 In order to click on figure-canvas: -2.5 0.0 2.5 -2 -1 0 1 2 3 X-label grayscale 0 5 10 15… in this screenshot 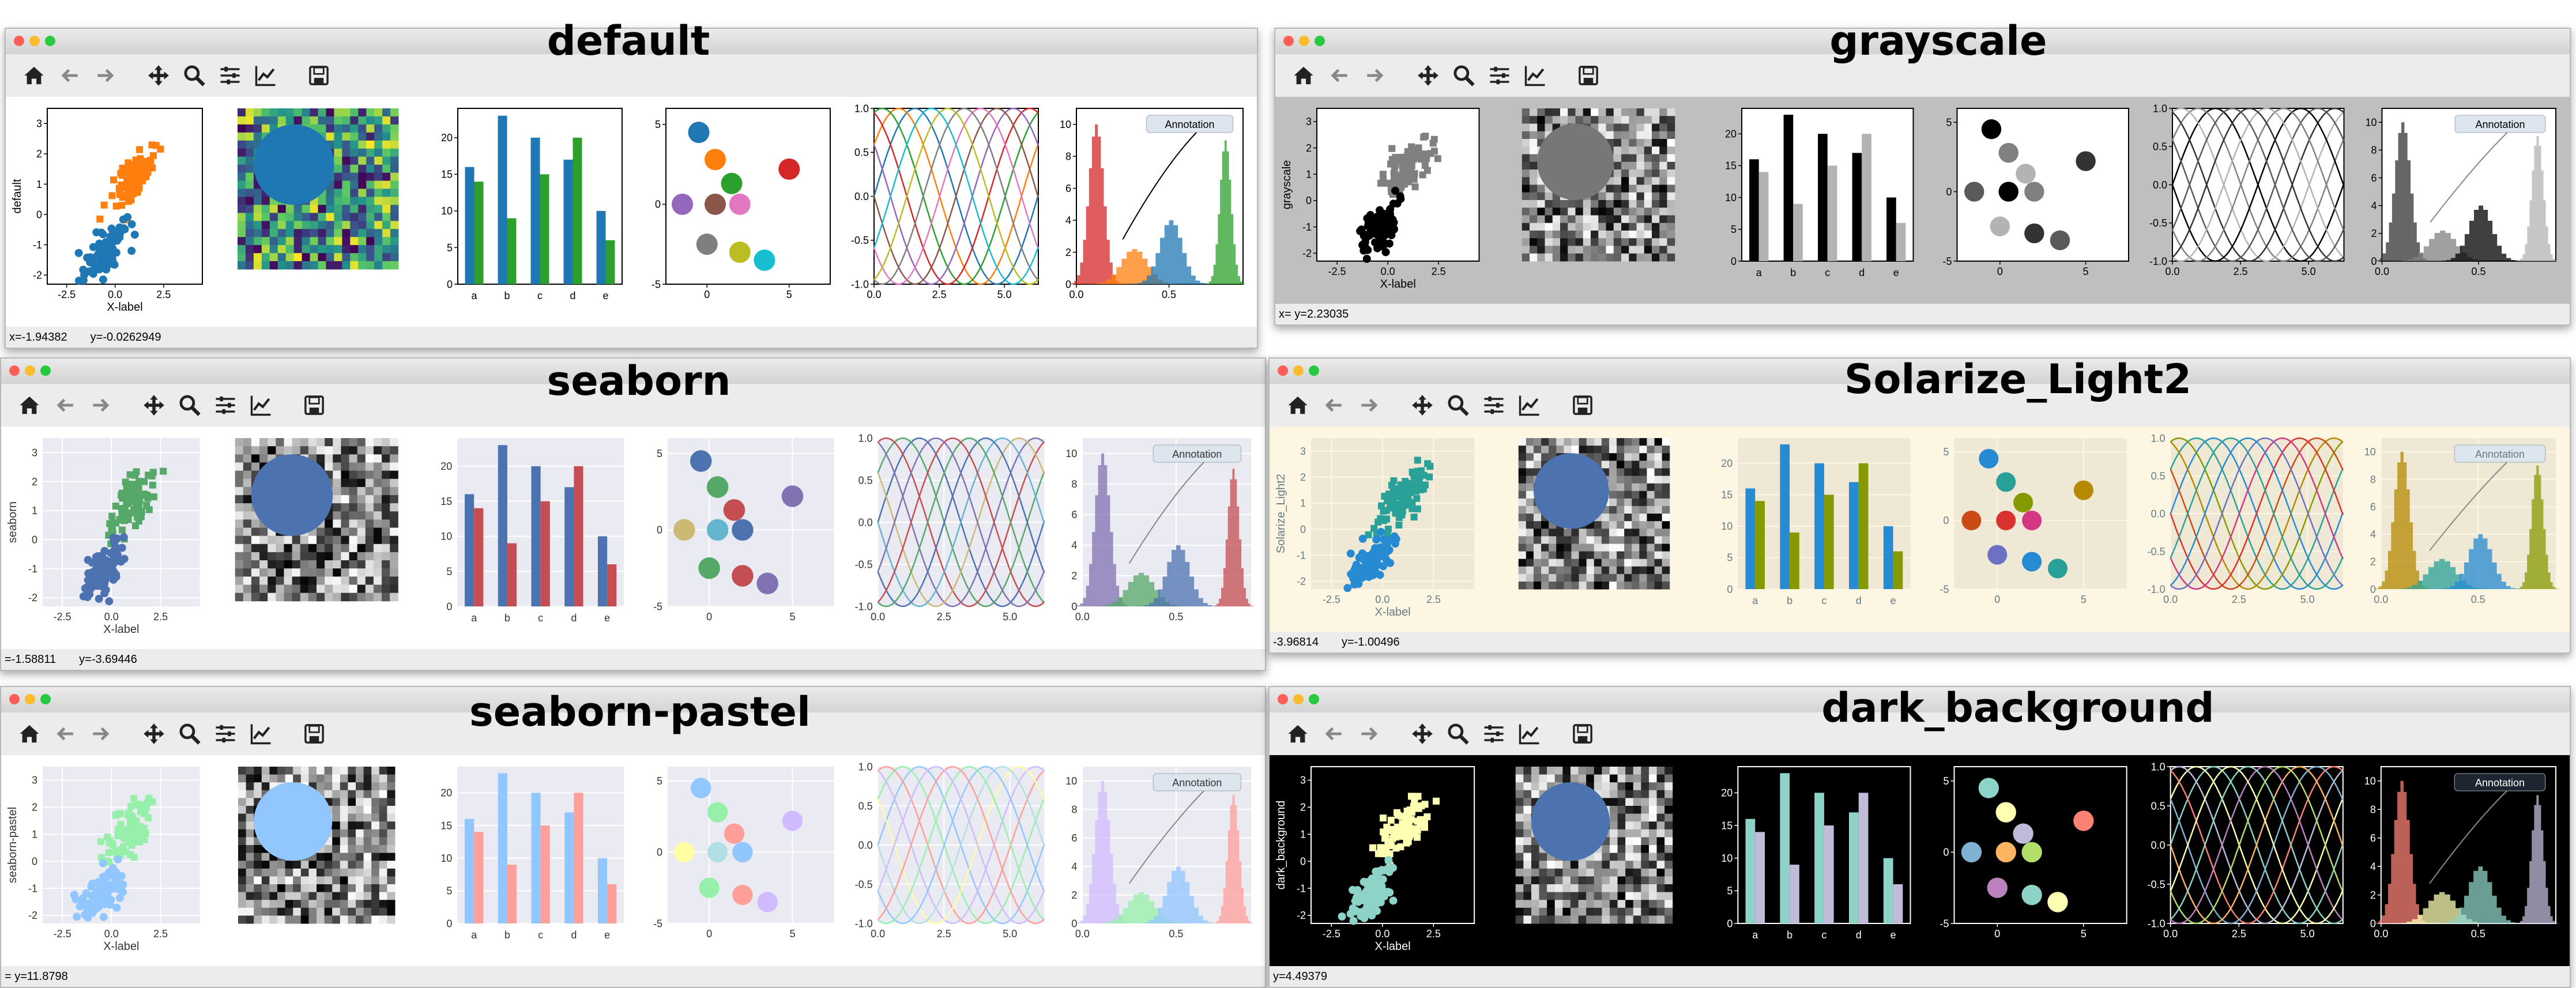, I will do `click(1922, 201)`.